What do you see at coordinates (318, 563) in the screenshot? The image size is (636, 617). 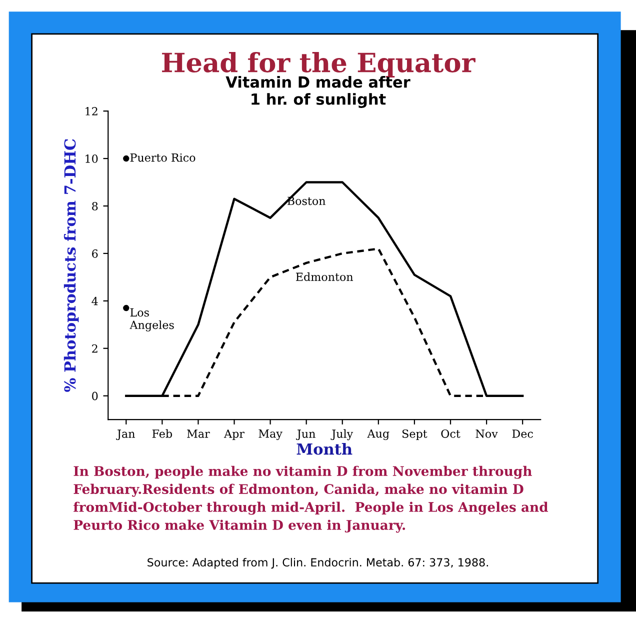 I see `source-note: Source: Adapted from J. Clin. Endocrin. Metab. 67: 373, 1988.` at bounding box center [318, 563].